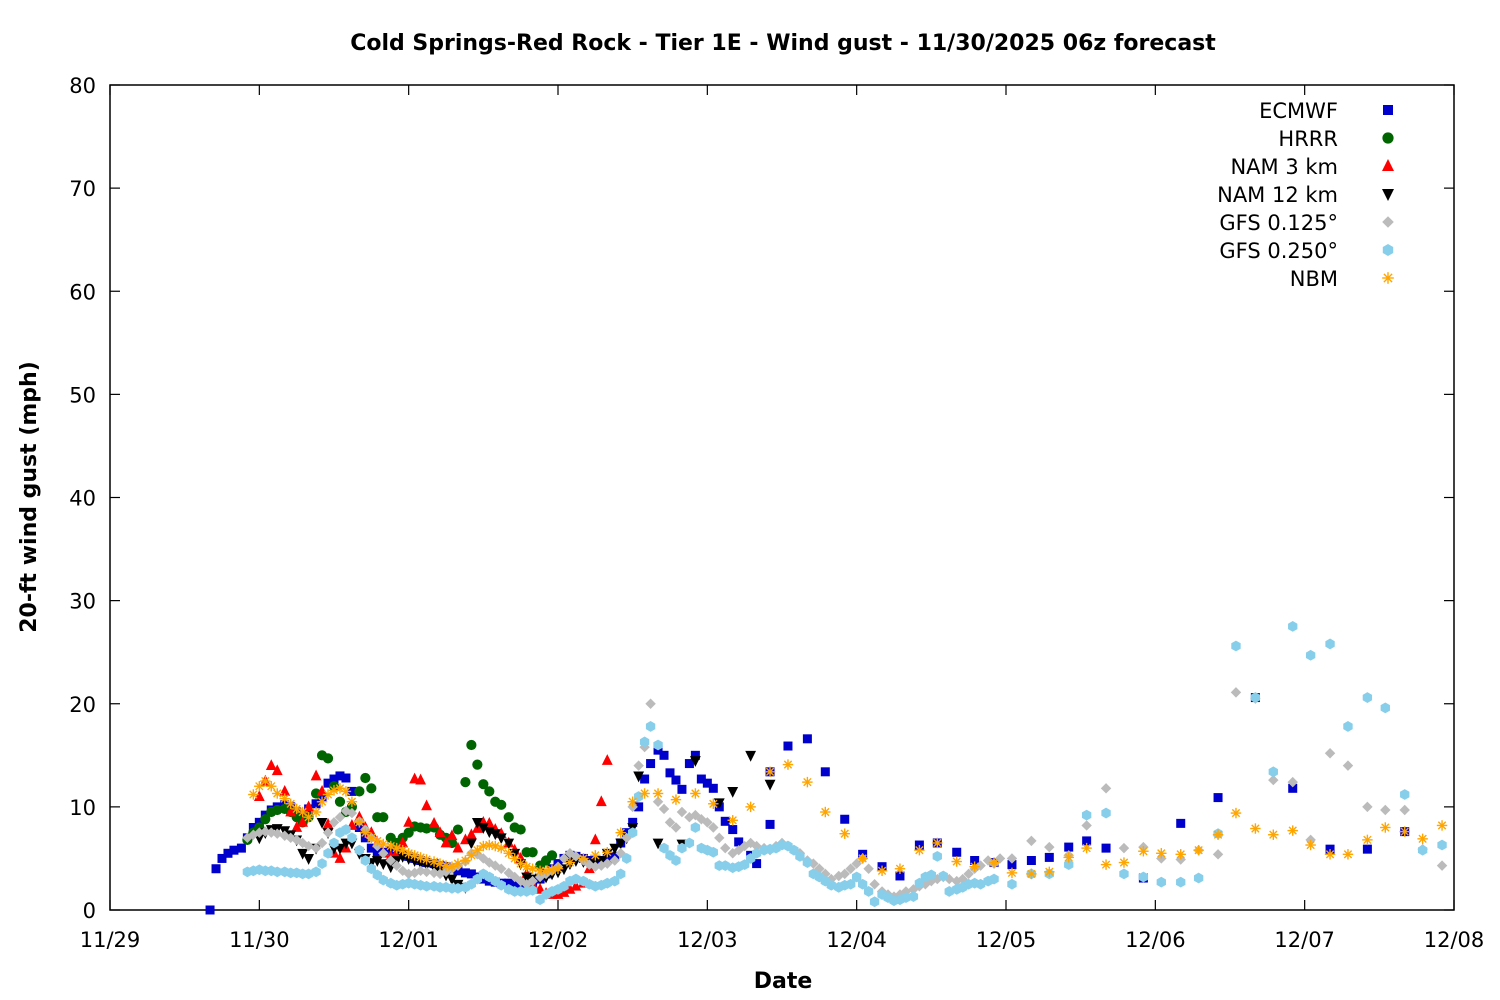 The height and width of the screenshot is (1000, 1500). What do you see at coordinates (82, 395) in the screenshot?
I see `y-tick-label: 50` at bounding box center [82, 395].